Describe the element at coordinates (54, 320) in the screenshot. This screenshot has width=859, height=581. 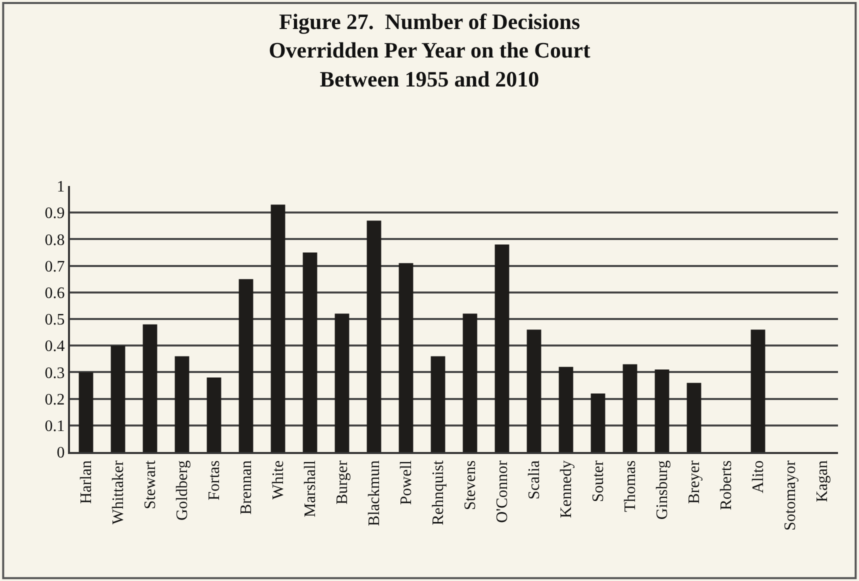
I see `y-tick-label: 0.5` at that location.